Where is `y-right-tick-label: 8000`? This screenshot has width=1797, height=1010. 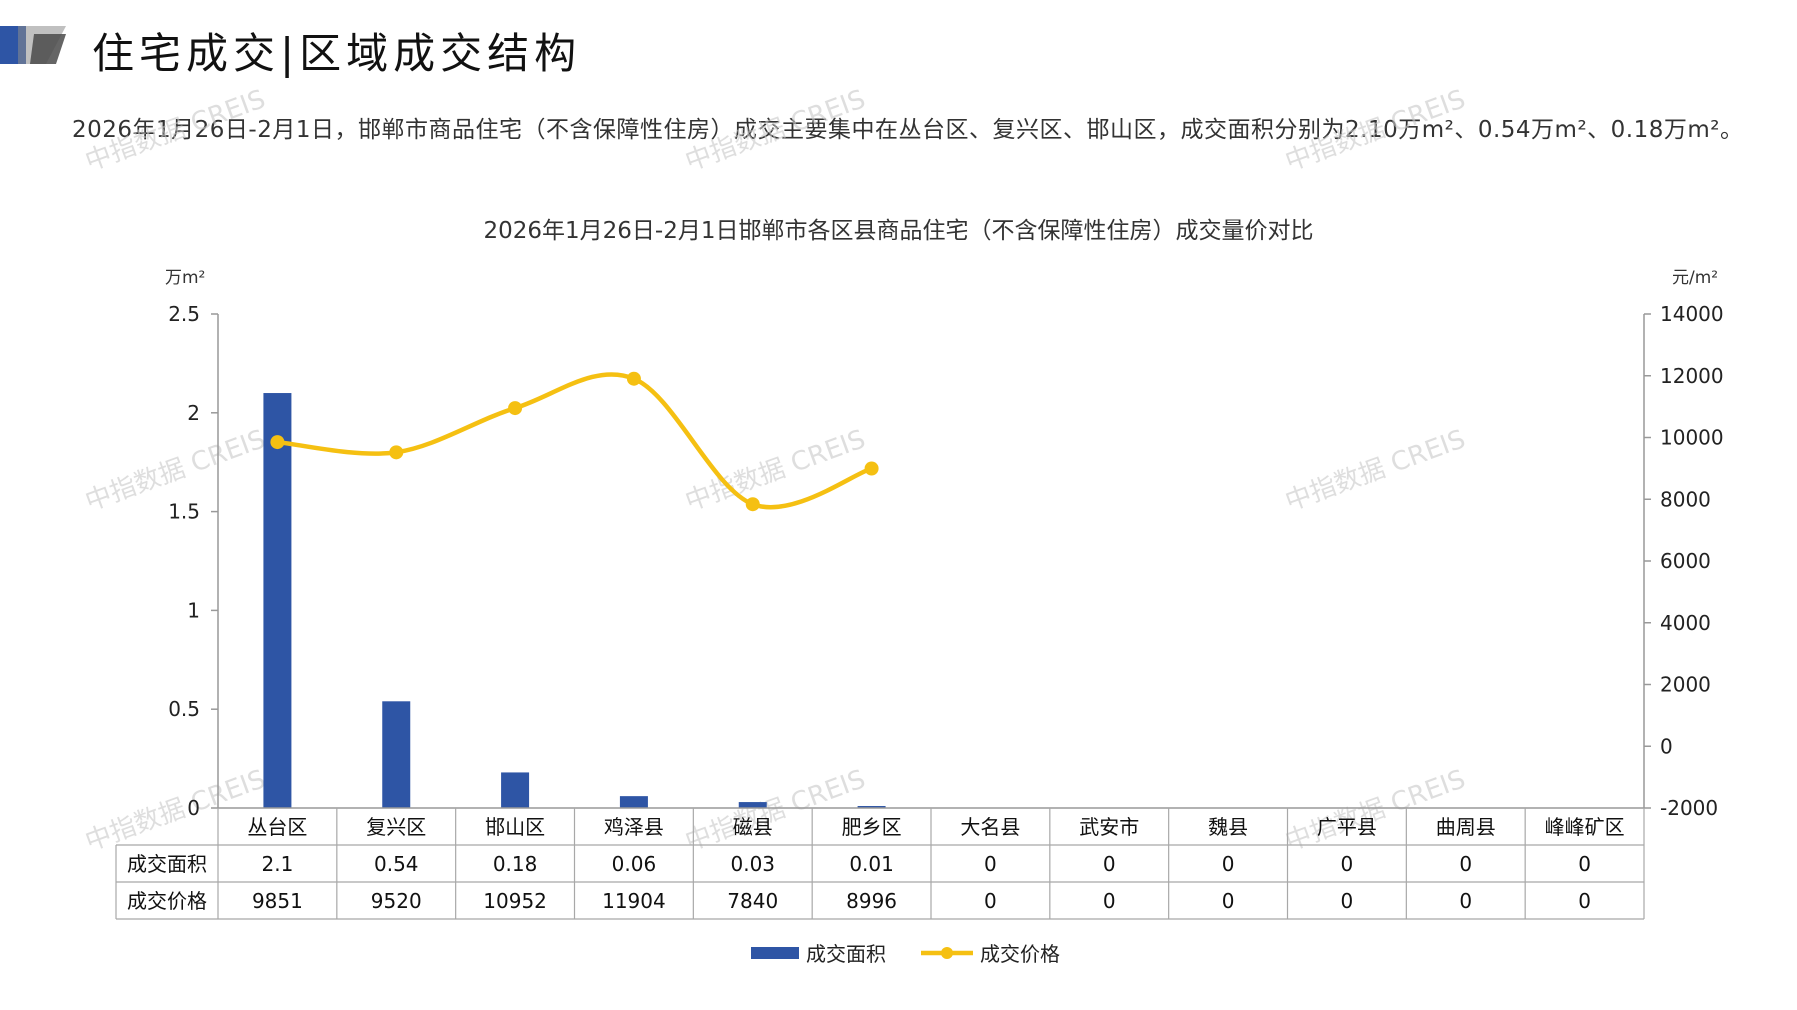
y-right-tick-label: 8000 is located at coordinates (1685, 499).